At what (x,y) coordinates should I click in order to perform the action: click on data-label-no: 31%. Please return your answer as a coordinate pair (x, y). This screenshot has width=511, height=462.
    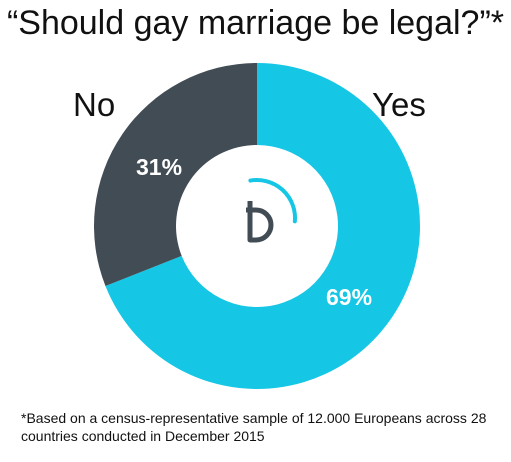
    Looking at the image, I should click on (159, 167).